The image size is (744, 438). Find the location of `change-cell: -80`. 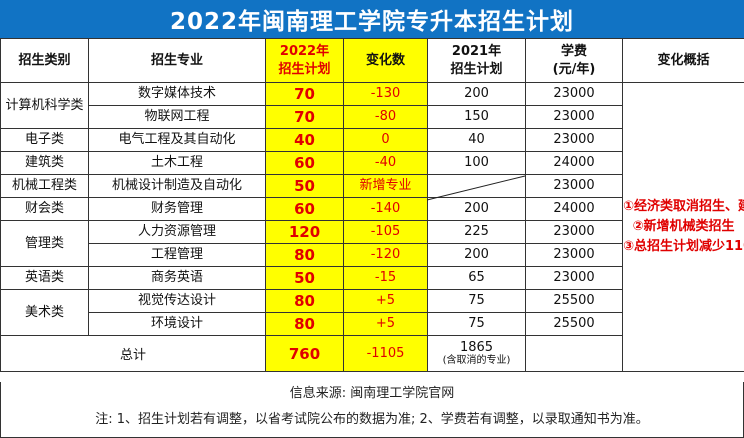

change-cell: -80 is located at coordinates (385, 117).